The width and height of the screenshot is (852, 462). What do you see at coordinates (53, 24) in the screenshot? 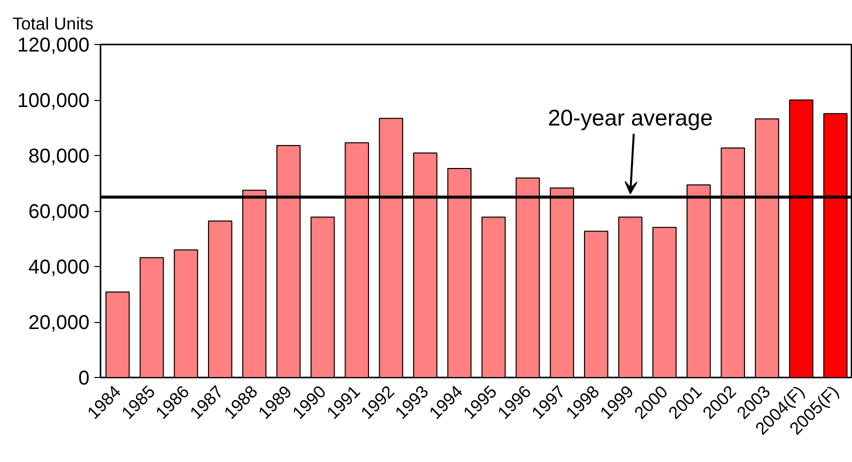
I see `y-axis-title: Total Units` at bounding box center [53, 24].